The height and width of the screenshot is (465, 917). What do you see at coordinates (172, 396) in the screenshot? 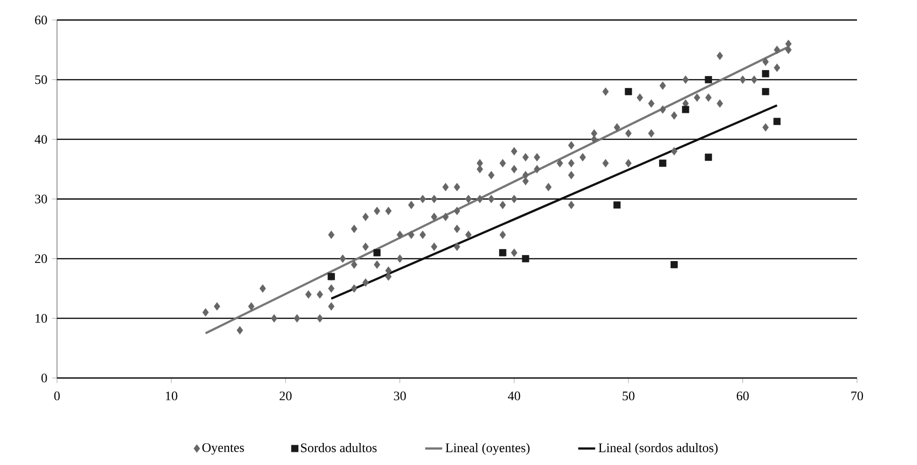
I see `x-tick-label: 10` at bounding box center [172, 396].